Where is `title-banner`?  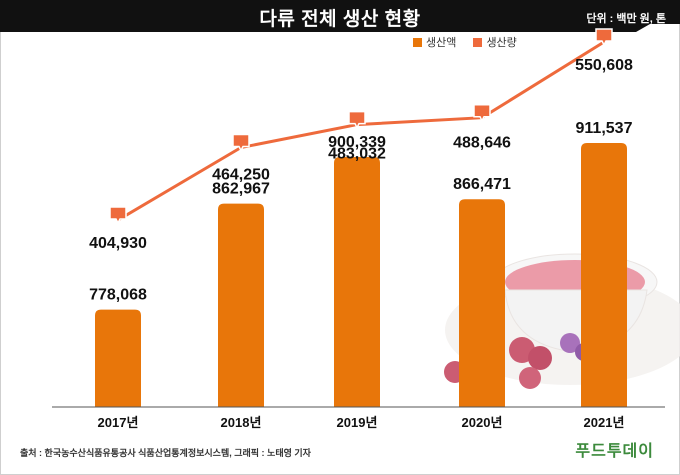
title-banner is located at coordinates (340, 16).